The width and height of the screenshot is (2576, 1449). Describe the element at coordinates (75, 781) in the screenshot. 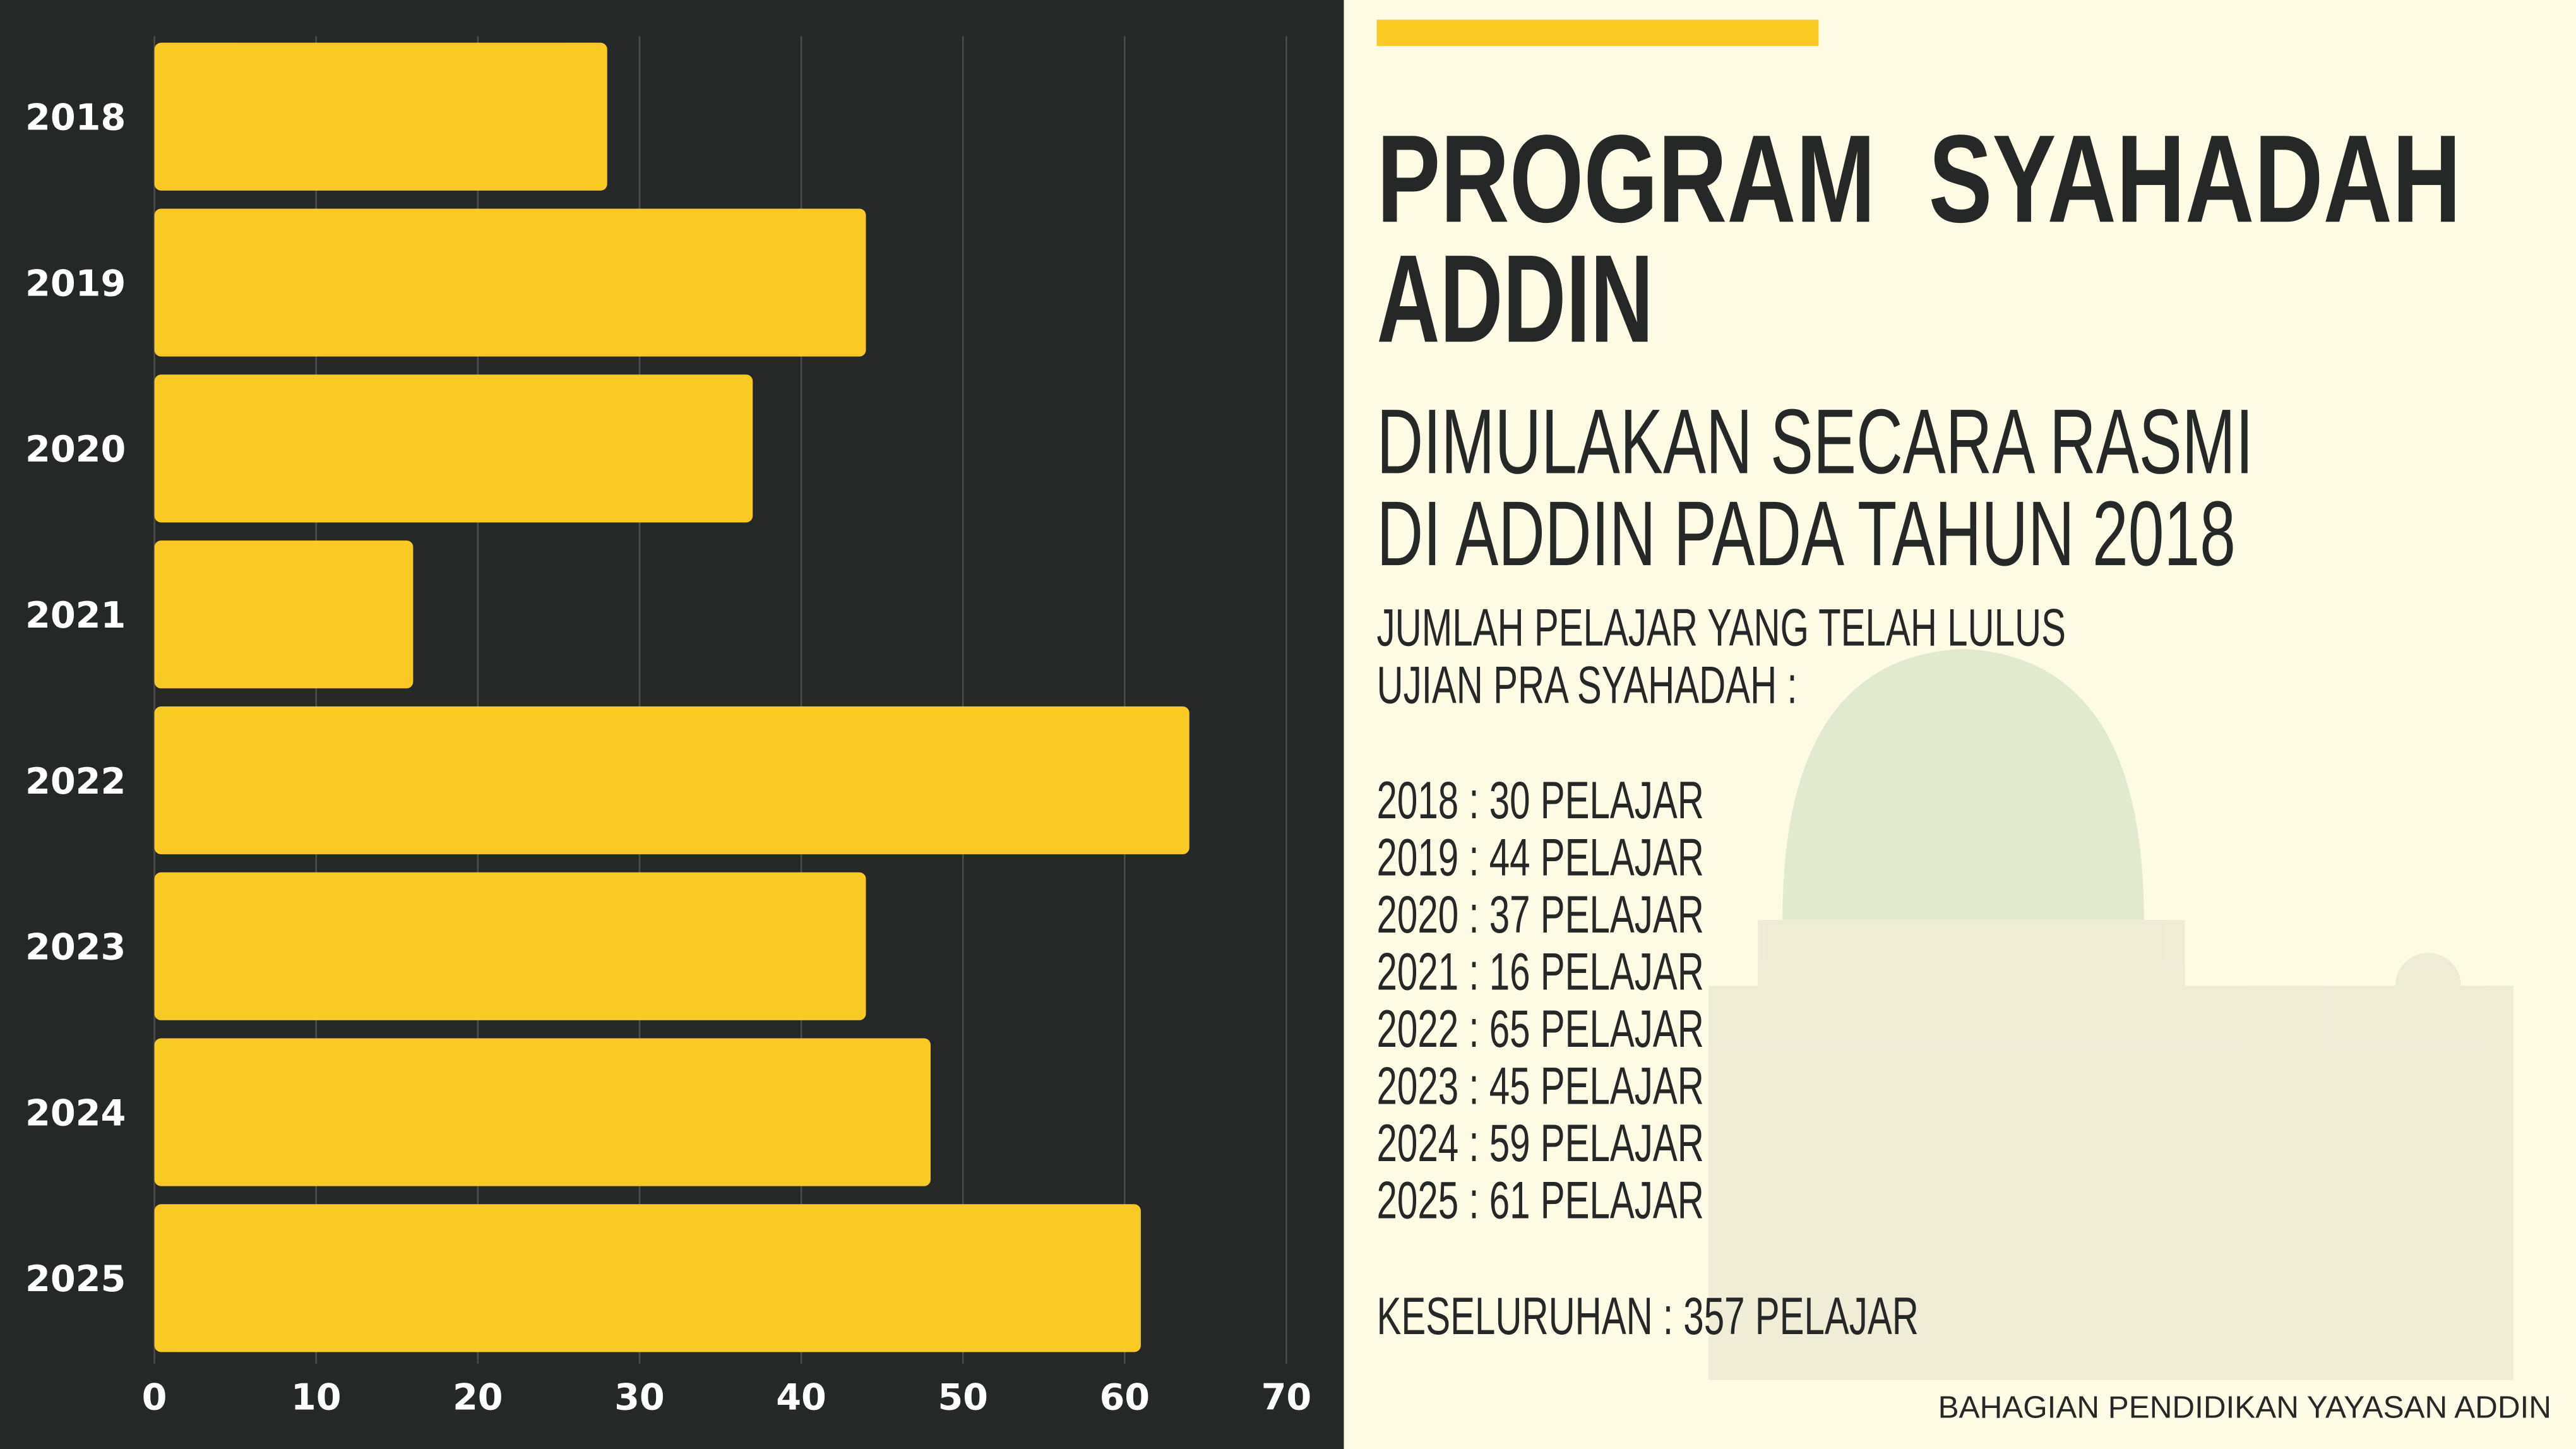

I see `y-tick-label: 2022` at that location.